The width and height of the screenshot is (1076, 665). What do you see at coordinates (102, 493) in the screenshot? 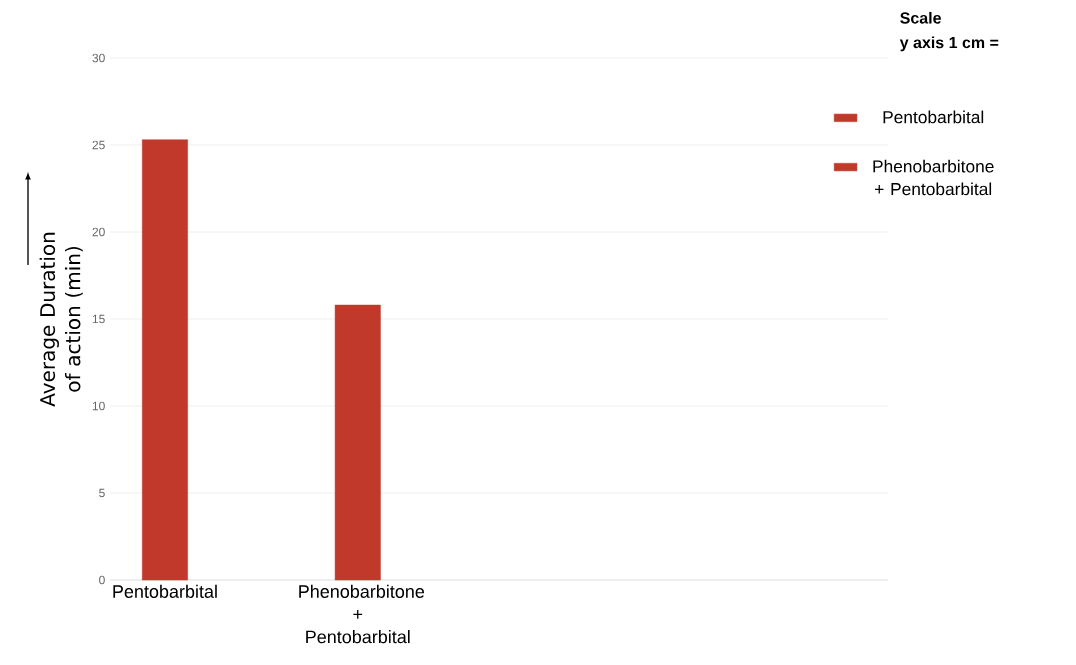
I see `y-tick-label: 5` at bounding box center [102, 493].